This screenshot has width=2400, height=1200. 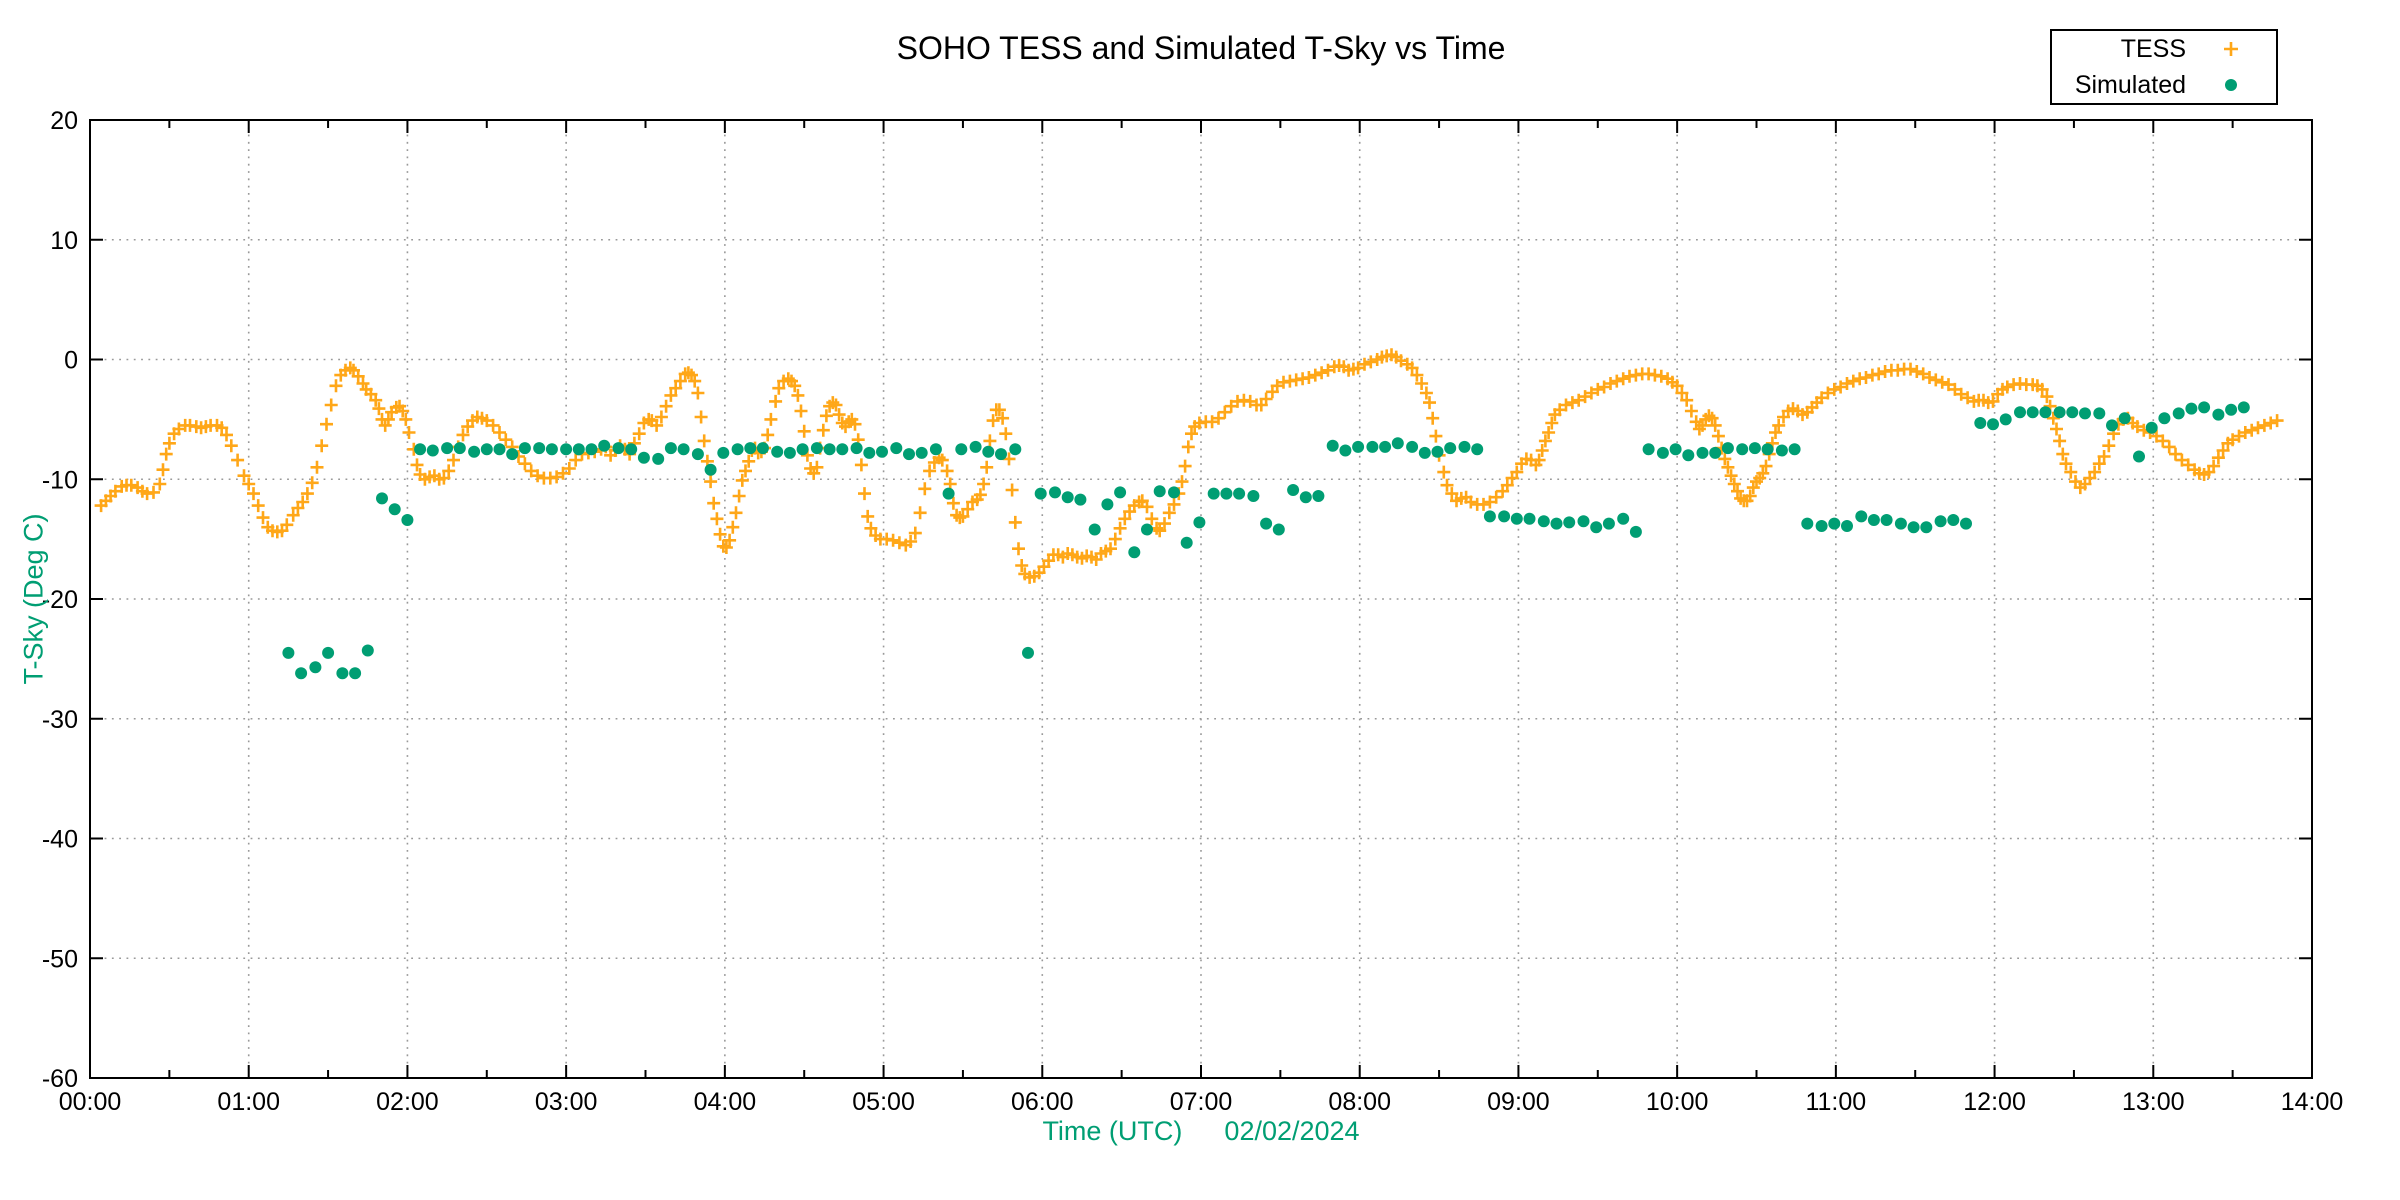 What do you see at coordinates (64, 241) in the screenshot?
I see `y-tick-label: 10` at bounding box center [64, 241].